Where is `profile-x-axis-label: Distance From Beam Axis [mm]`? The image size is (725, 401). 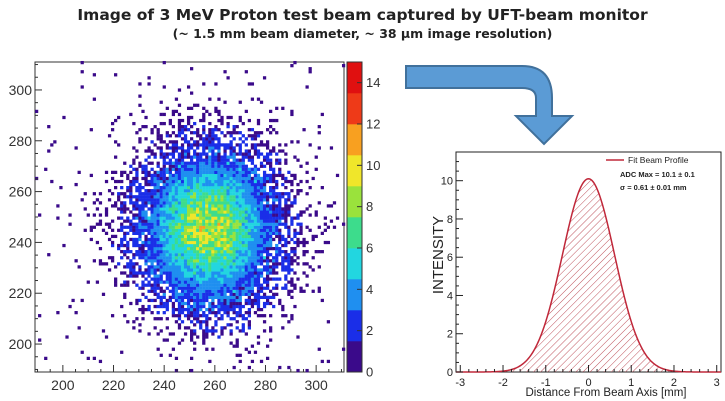 profile-x-axis-label: Distance From Beam Axis [mm] is located at coordinates (605, 393).